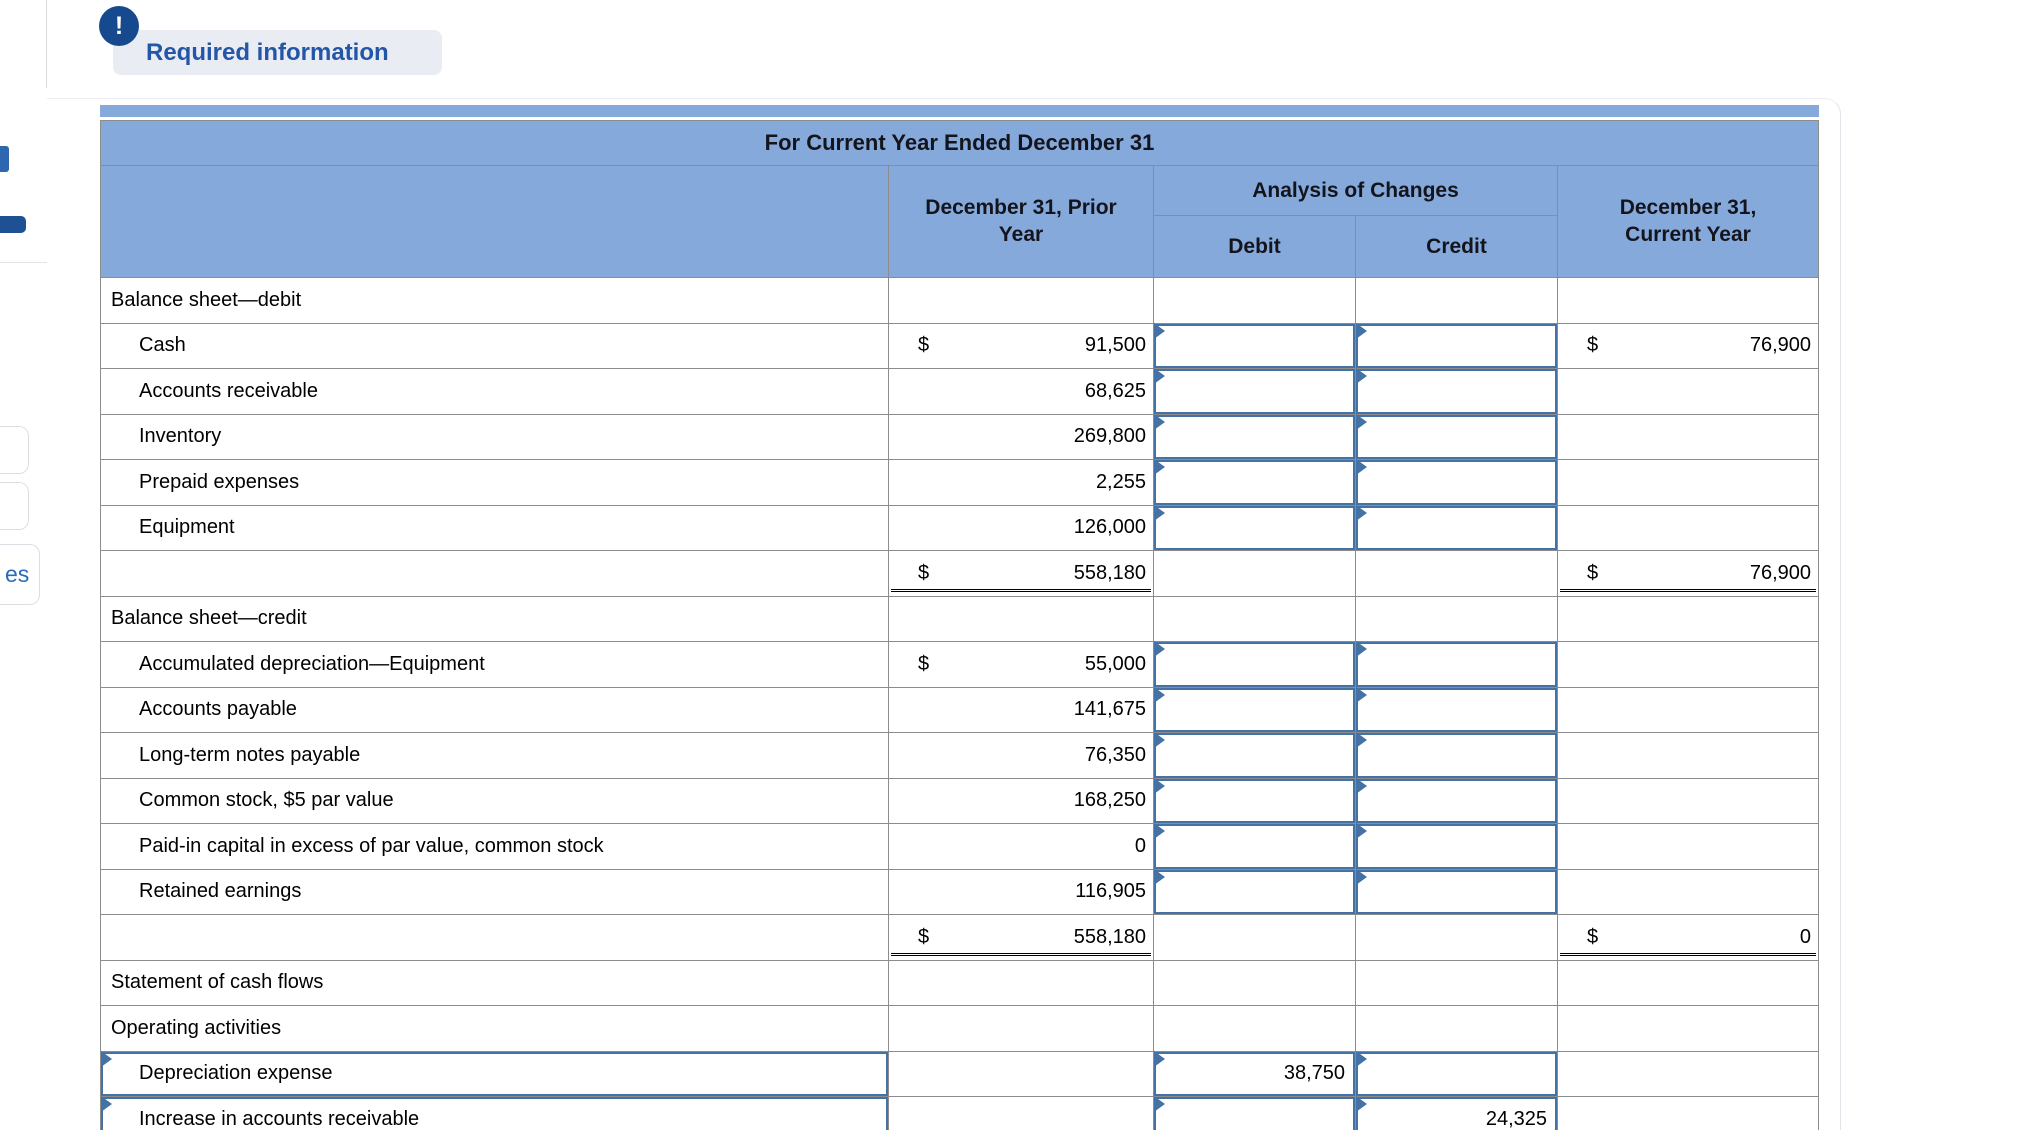 The width and height of the screenshot is (2032, 1130). I want to click on account-title-input-increase-in-accounts-receivable: Increase in accounts receivable, so click(494, 1113).